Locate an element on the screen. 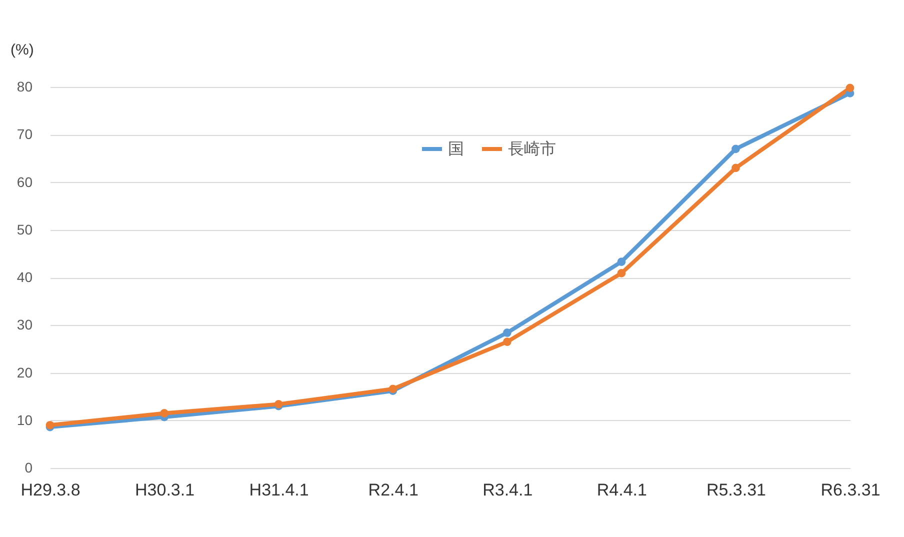  y-tick-label: 70 is located at coordinates (24, 134).